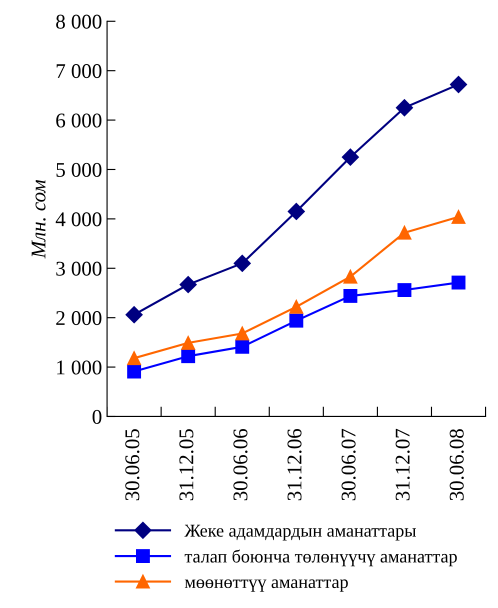 The height and width of the screenshot is (608, 498). I want to click on x-tick-label: 30.06.07, so click(349, 464).